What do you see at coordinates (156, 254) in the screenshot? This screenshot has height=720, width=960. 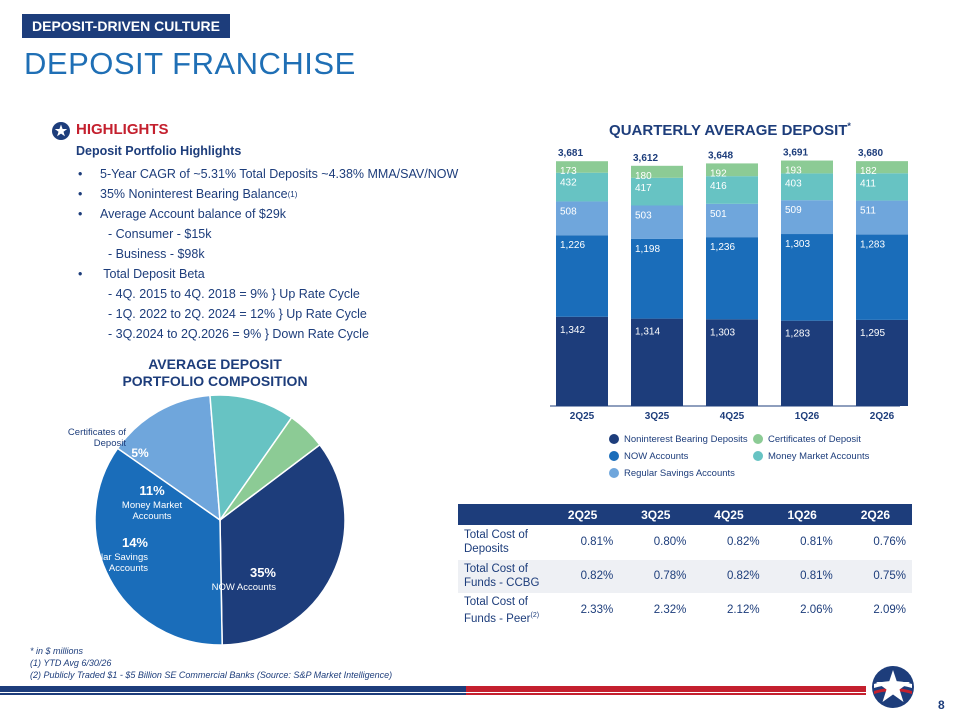 I see `highlight-text: - Business - $98k` at bounding box center [156, 254].